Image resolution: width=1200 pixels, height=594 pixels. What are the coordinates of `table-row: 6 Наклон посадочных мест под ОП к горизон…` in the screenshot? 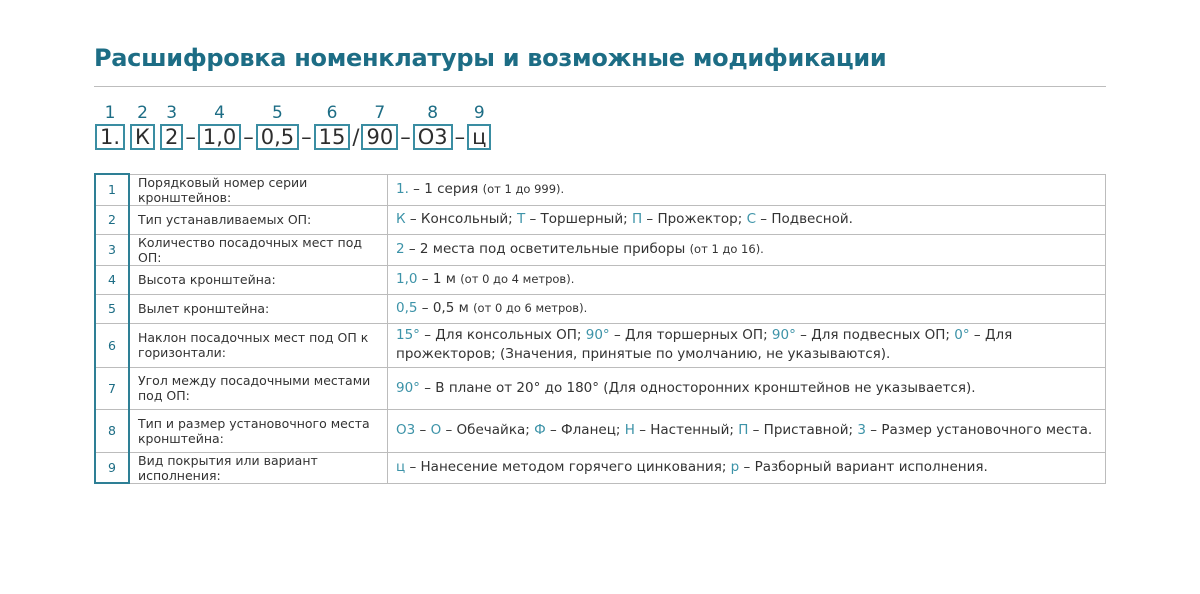 It's located at (600, 345).